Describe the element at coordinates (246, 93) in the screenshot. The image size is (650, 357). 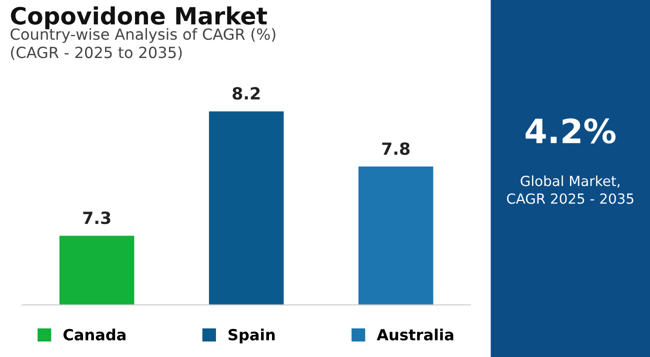
I see `data-label: 8.2` at that location.